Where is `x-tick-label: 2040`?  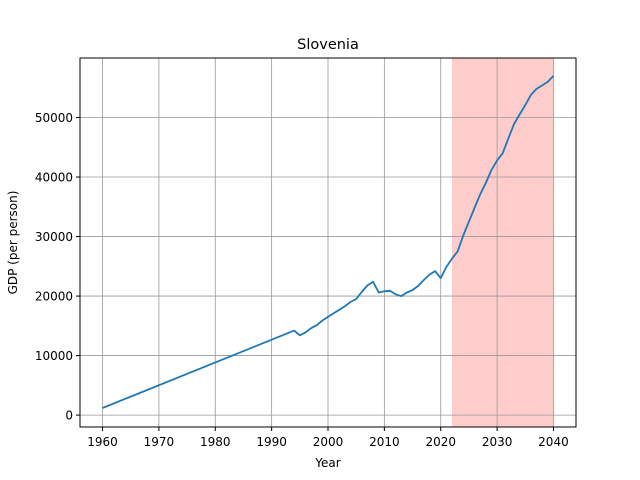 x-tick-label: 2040 is located at coordinates (553, 442).